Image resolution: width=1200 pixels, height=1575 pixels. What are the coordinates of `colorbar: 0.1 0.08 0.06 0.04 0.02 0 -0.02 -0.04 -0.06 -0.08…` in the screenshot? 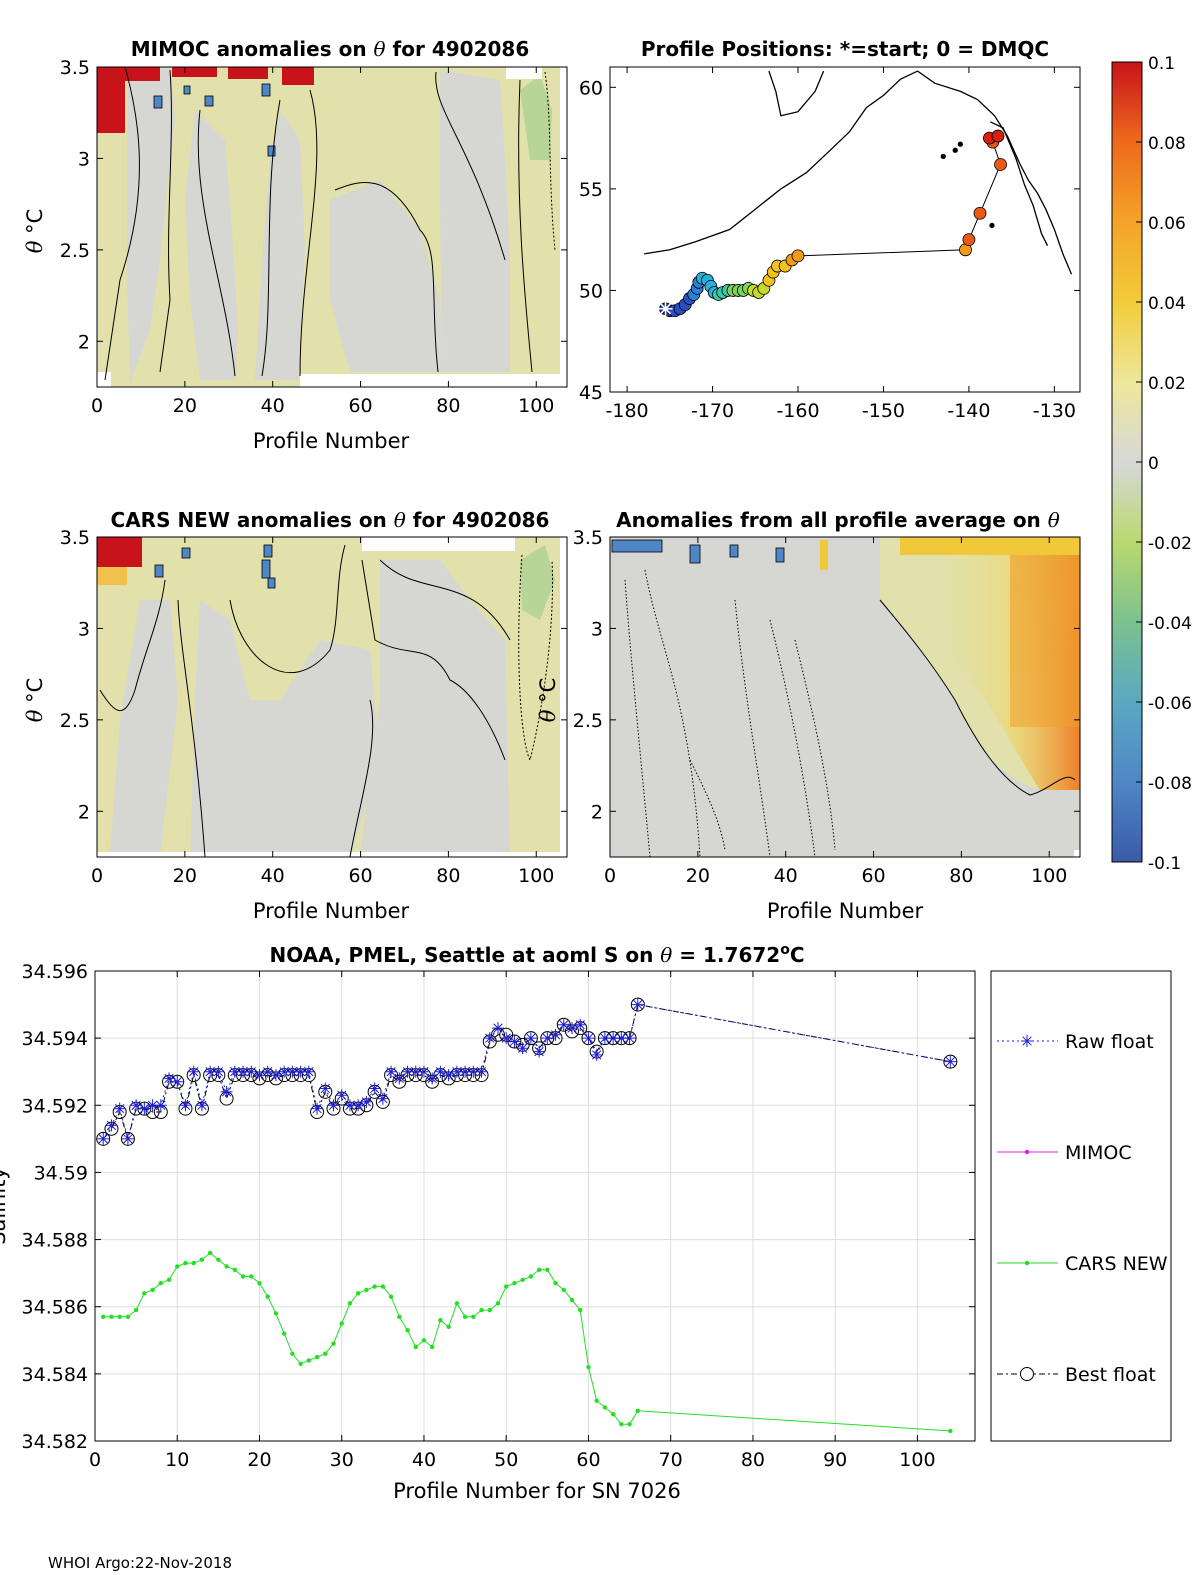 It's located at (1151, 464).